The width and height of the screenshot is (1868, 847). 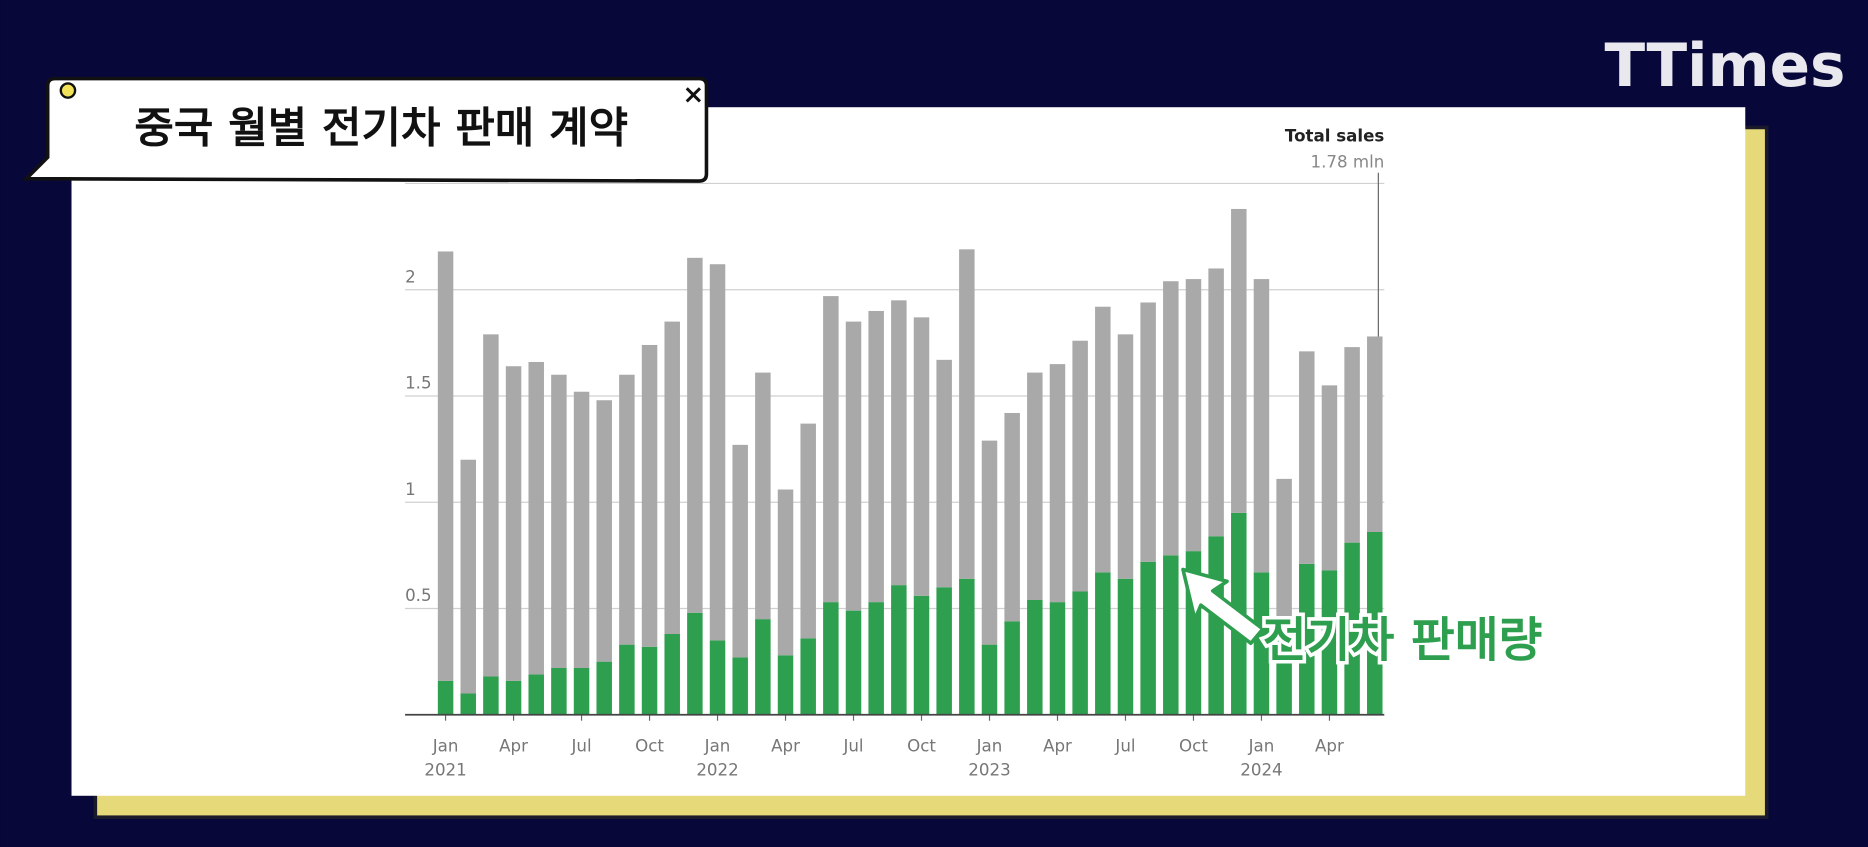 What do you see at coordinates (418, 595) in the screenshot?
I see `y-tick-label: 0.5` at bounding box center [418, 595].